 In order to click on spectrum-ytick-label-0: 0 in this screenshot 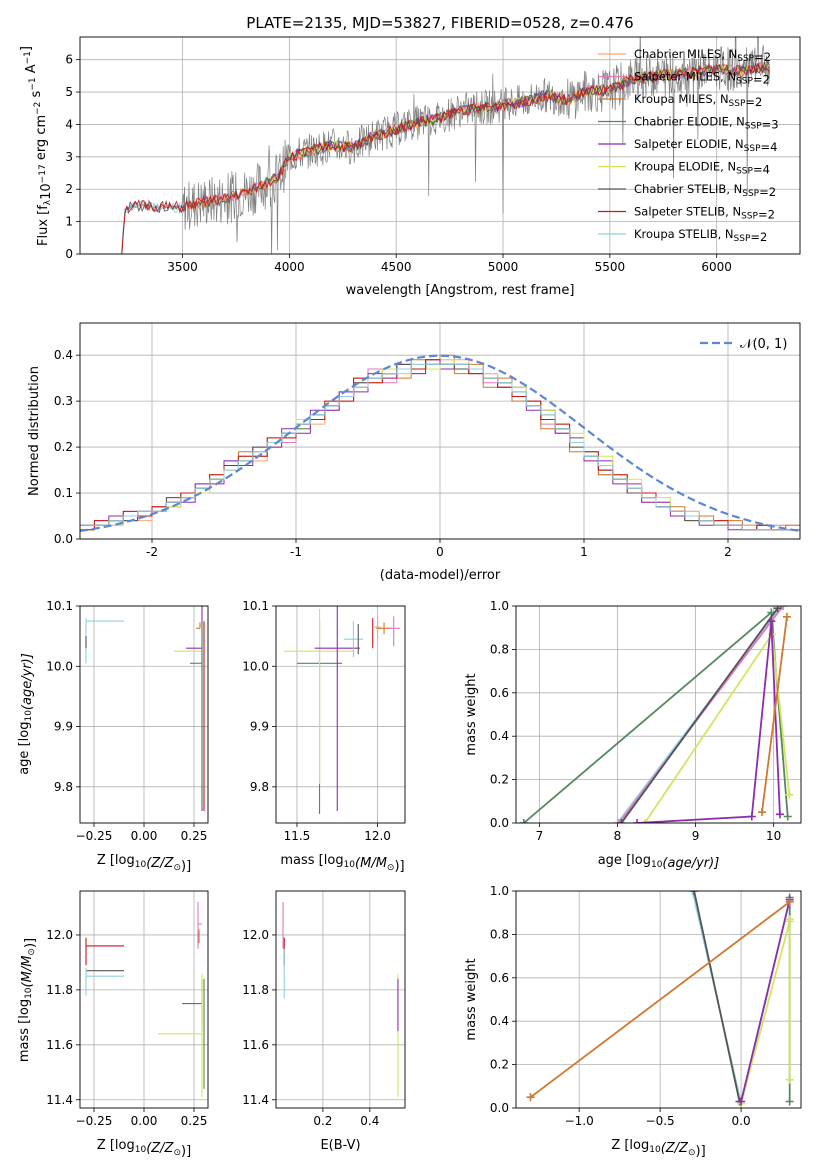, I will do `click(69, 254)`.